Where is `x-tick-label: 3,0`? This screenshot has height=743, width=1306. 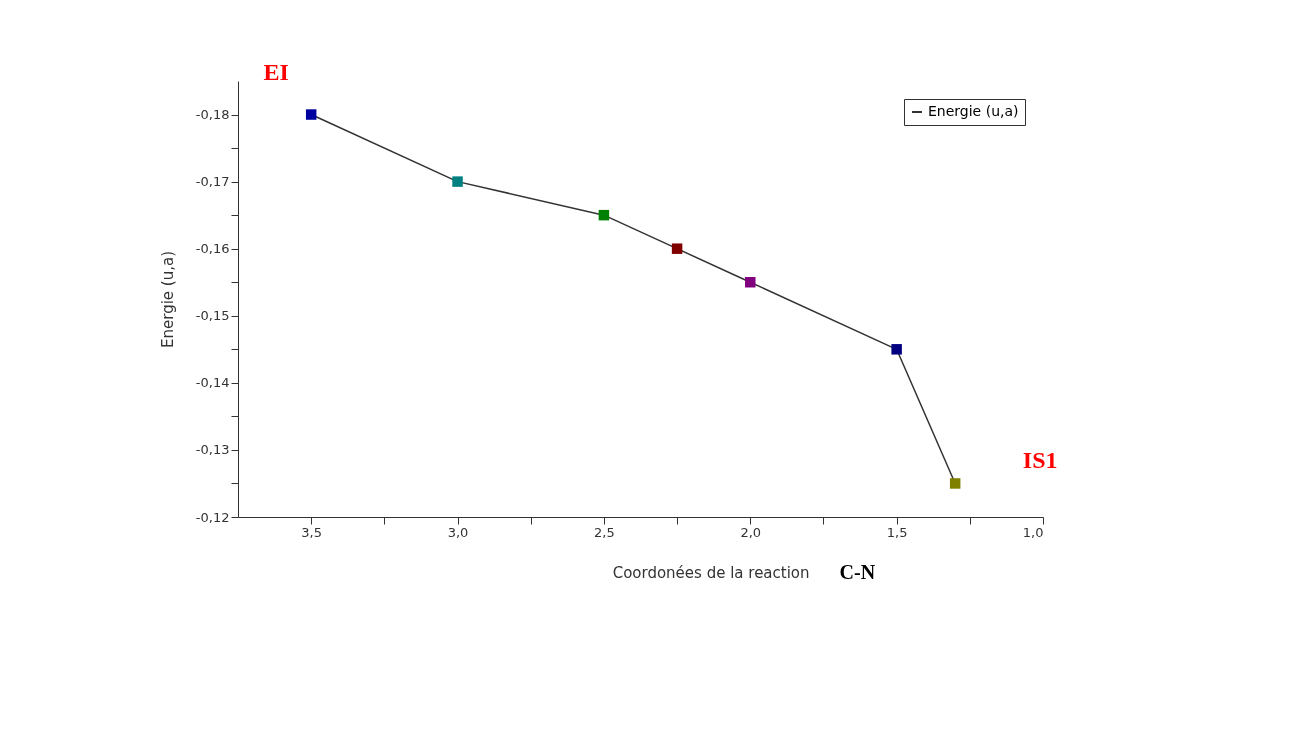
x-tick-label: 3,0 is located at coordinates (458, 532).